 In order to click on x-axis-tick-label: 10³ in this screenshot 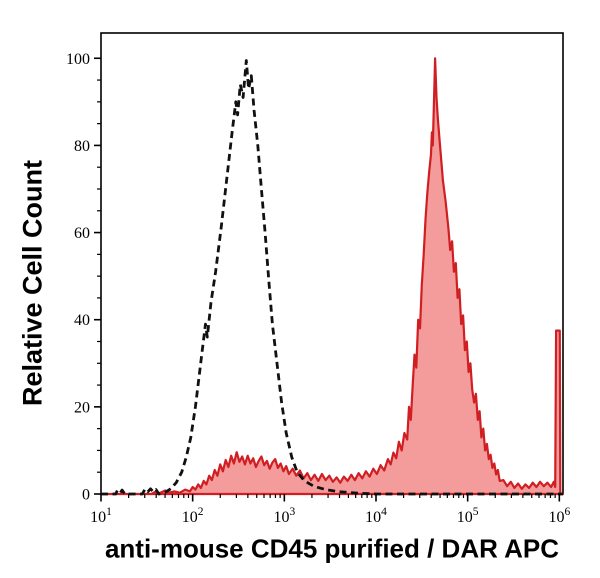, I will do `click(284, 516)`.